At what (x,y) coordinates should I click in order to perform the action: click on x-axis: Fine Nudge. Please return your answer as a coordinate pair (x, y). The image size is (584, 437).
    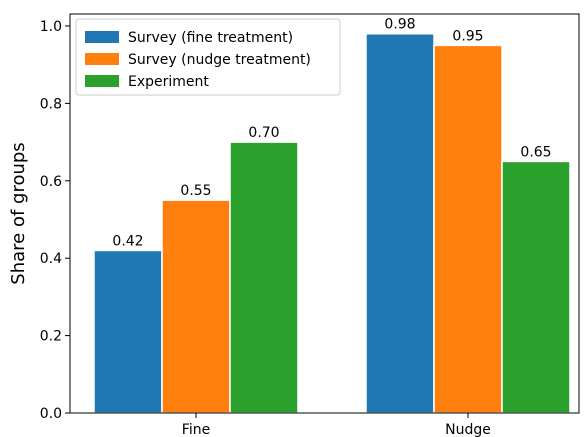
    Looking at the image, I should click on (336, 425).